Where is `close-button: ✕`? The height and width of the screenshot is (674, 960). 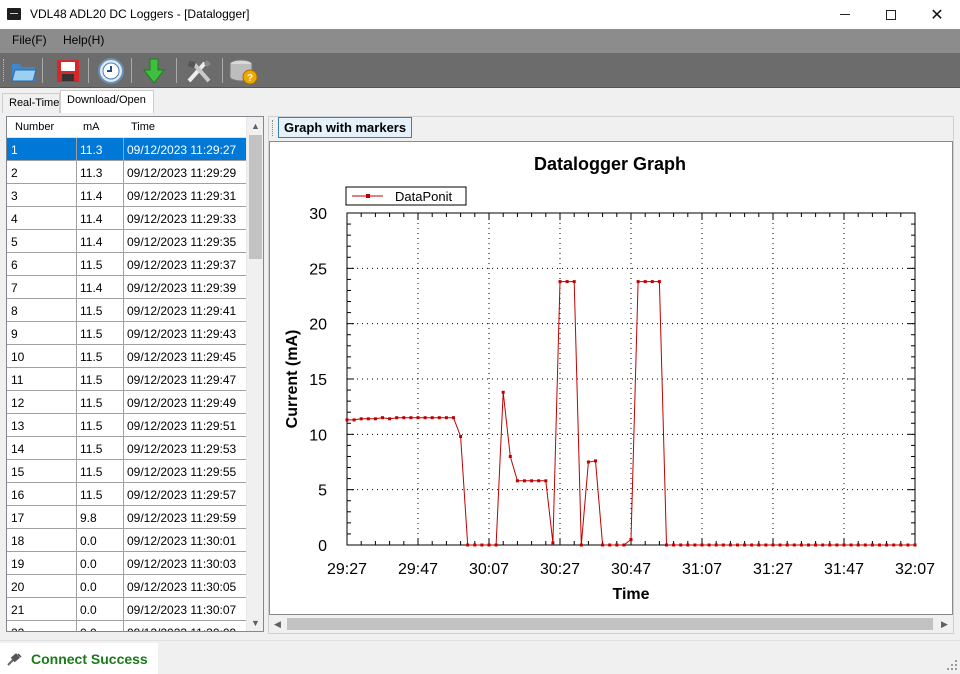
close-button: ✕ is located at coordinates (937, 14).